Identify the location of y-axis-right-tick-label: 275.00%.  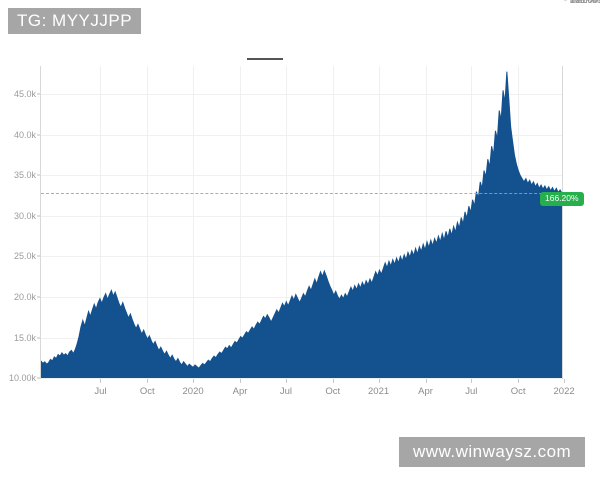
(585, 2).